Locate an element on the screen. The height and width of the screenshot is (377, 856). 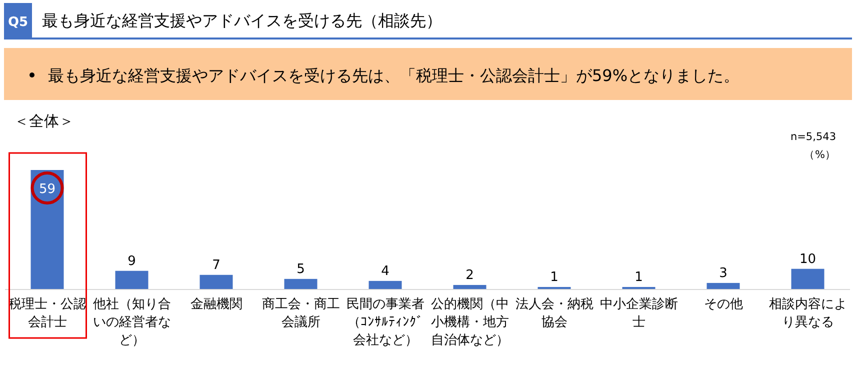
chart-subtitle: 最も身近な経営支援やアドバイスを受ける先は、「税理士・公認会計士」が59%となりました。 is located at coordinates (394, 75).